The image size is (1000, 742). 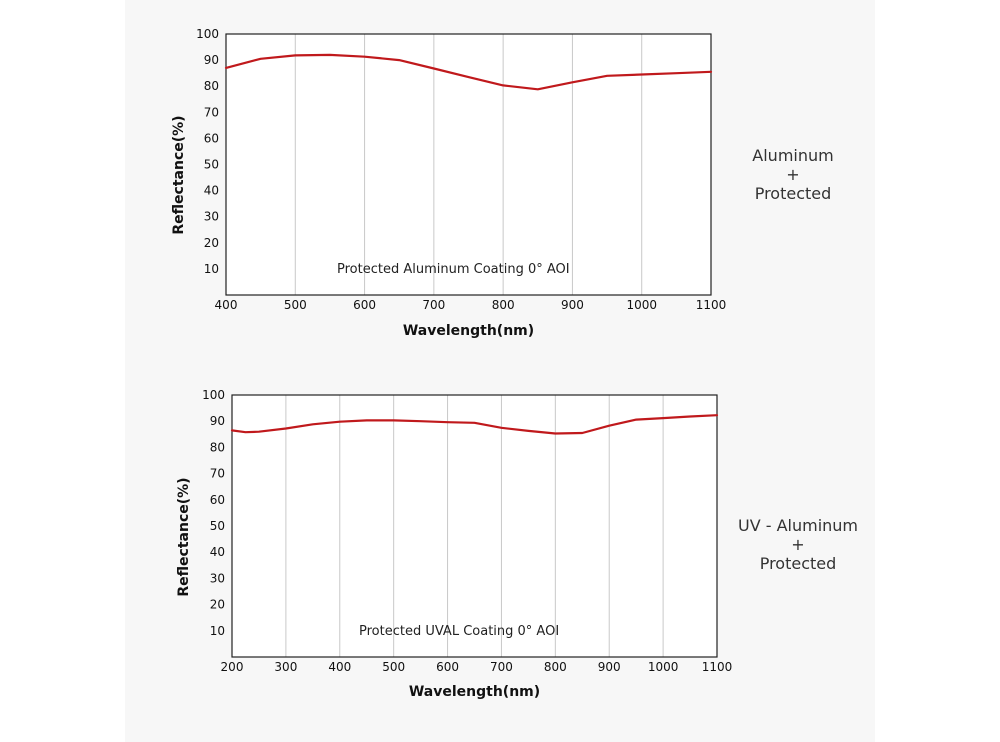 What do you see at coordinates (459, 631) in the screenshot?
I see `chart-annotation: Protected UVAL Coating 0° AOI` at bounding box center [459, 631].